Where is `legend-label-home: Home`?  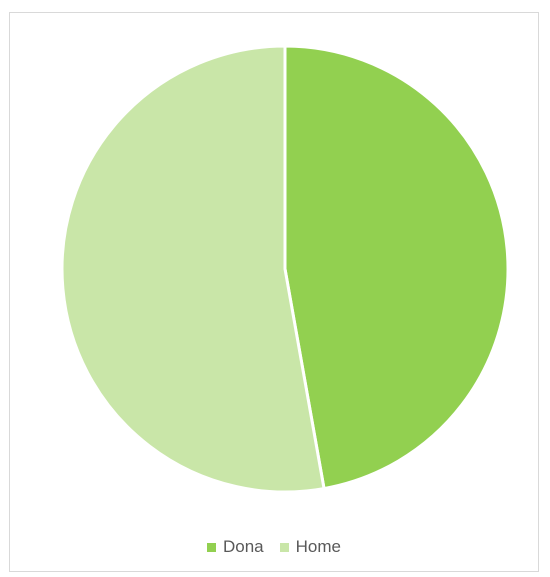 legend-label-home: Home is located at coordinates (318, 546).